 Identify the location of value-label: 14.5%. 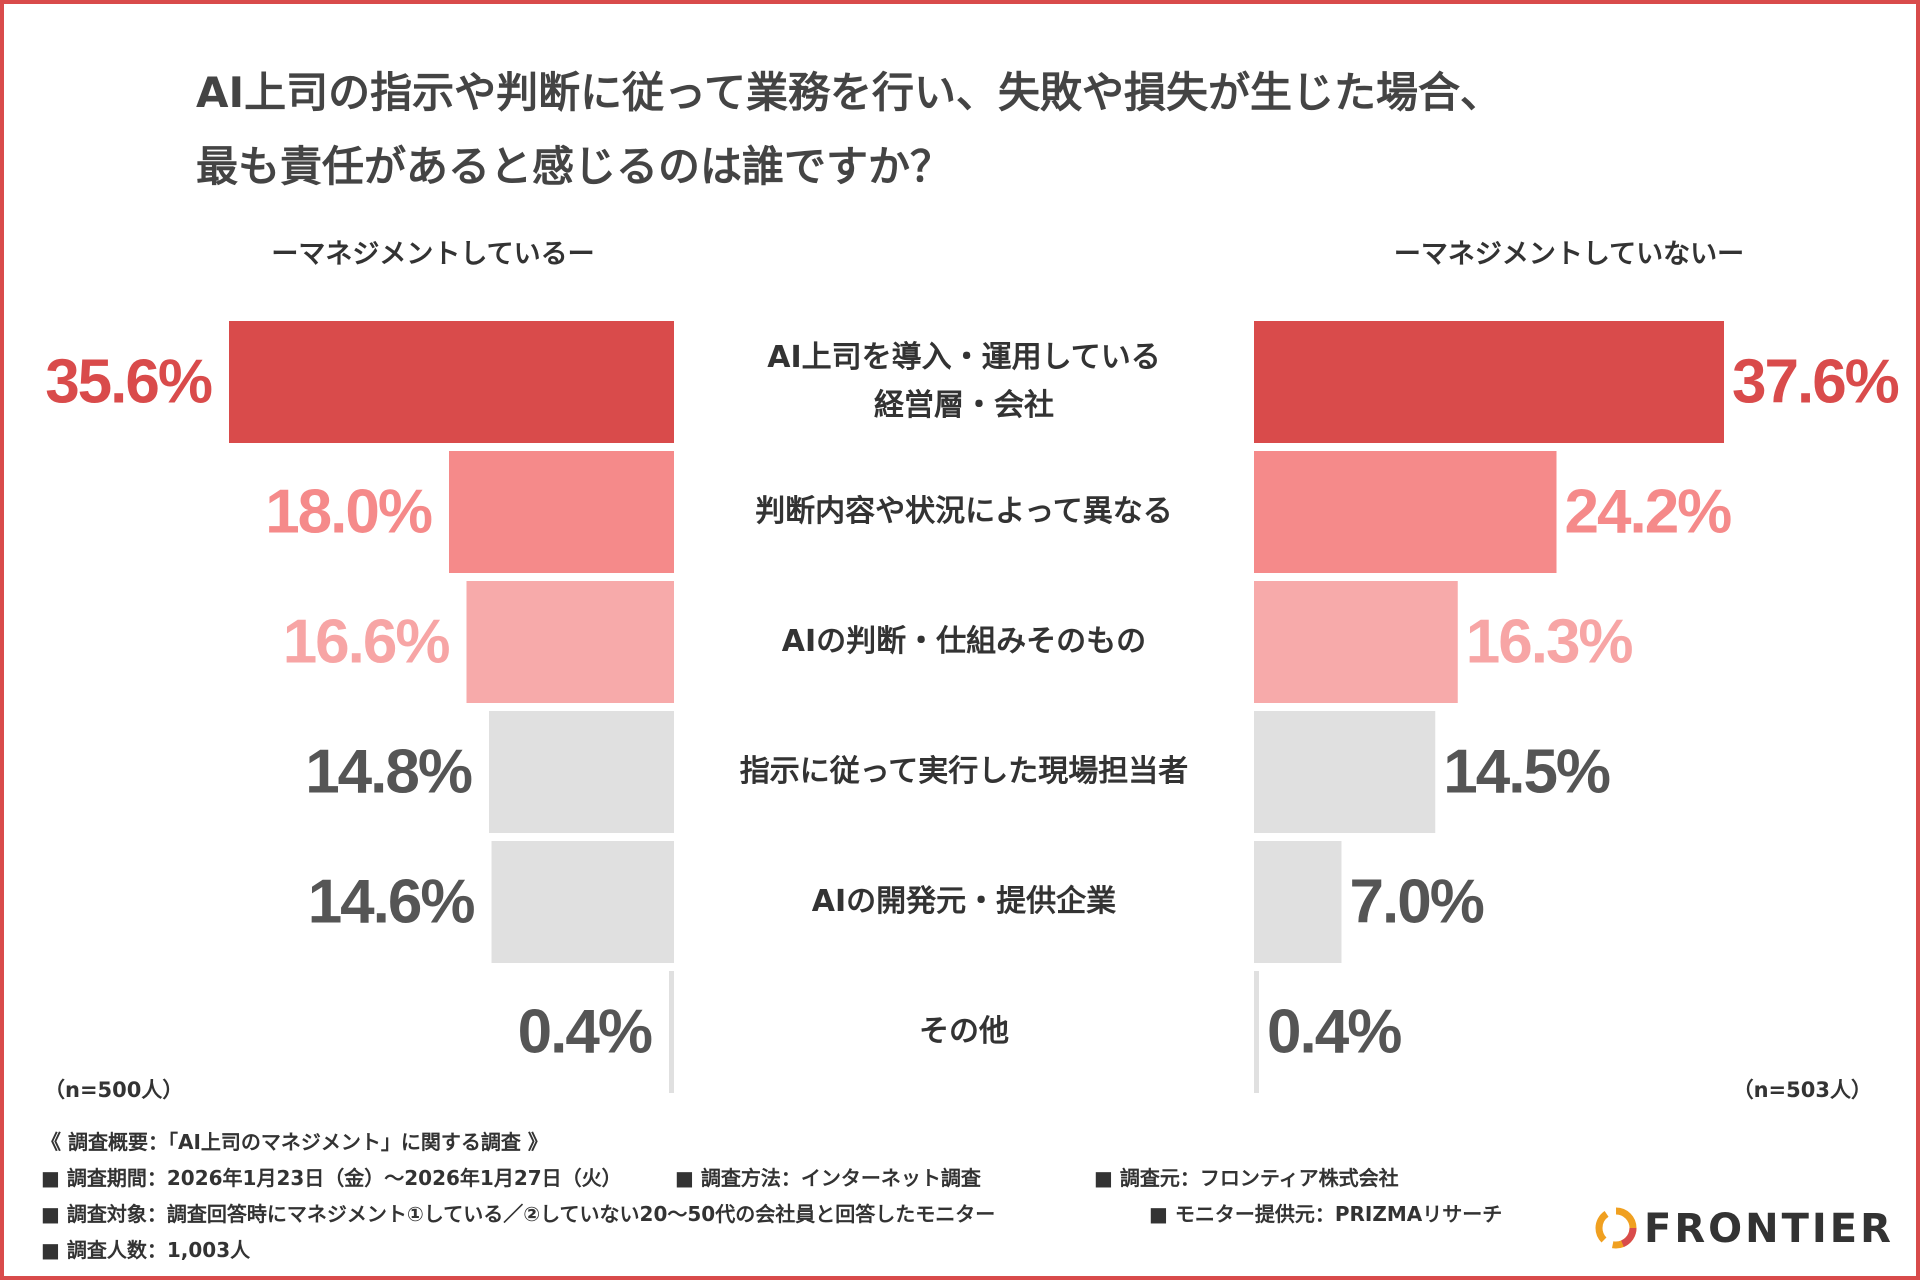
(1527, 772).